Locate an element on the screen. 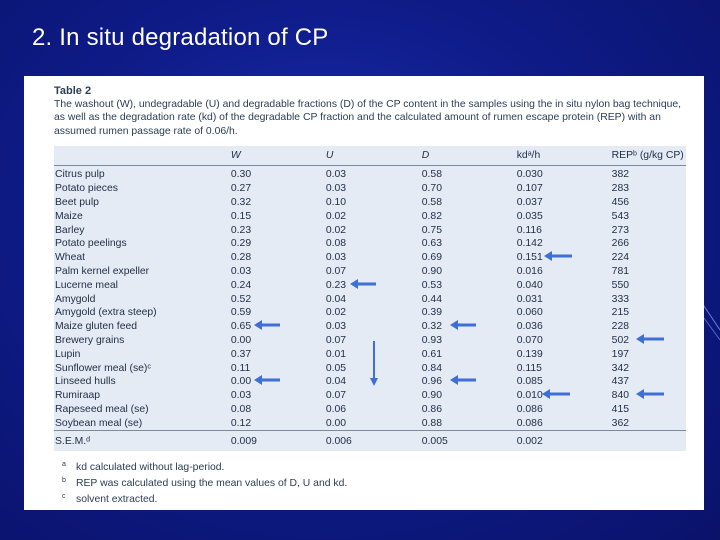 The width and height of the screenshot is (720, 540). table-row: Lucerne meal 0.24 0.23 0.53 0.040 550 is located at coordinates (370, 285).